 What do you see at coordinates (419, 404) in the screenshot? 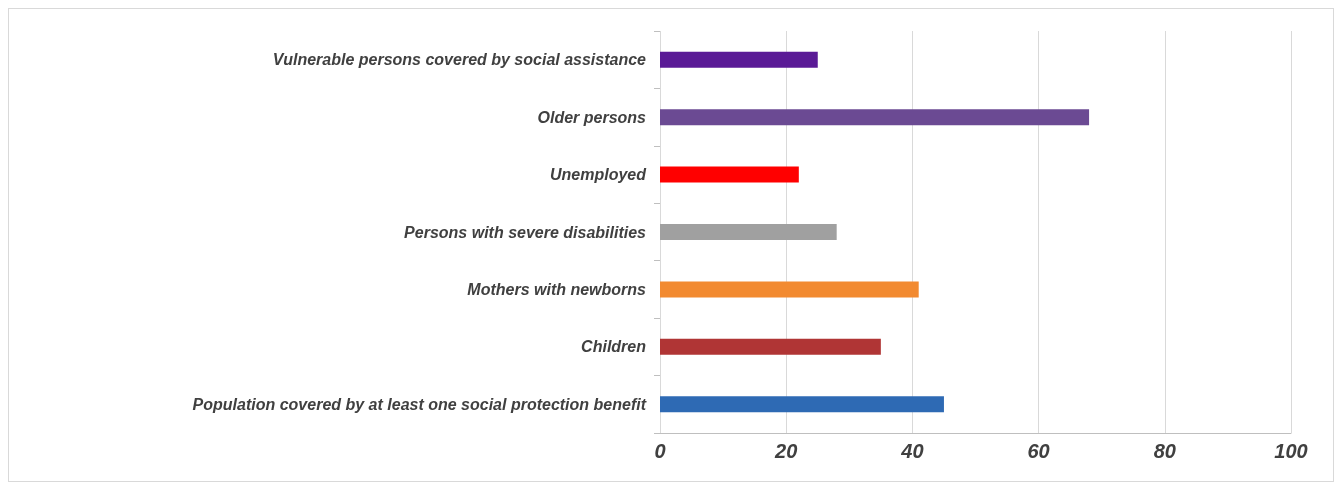
I see `y-tick-label: Population covered by at least one social protection benefit` at bounding box center [419, 404].